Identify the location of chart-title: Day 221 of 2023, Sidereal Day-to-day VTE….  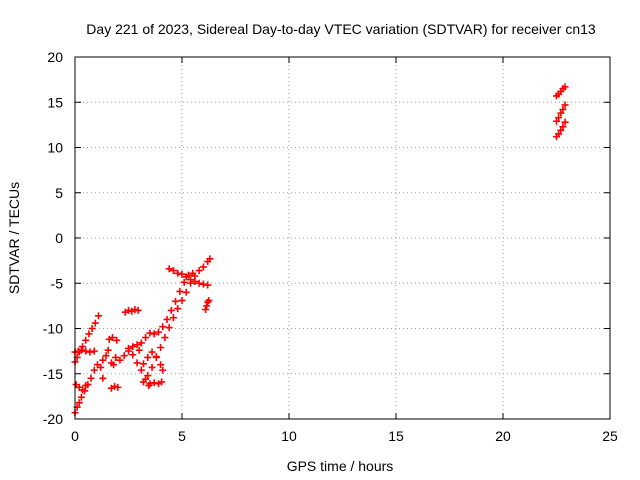
(341, 29).